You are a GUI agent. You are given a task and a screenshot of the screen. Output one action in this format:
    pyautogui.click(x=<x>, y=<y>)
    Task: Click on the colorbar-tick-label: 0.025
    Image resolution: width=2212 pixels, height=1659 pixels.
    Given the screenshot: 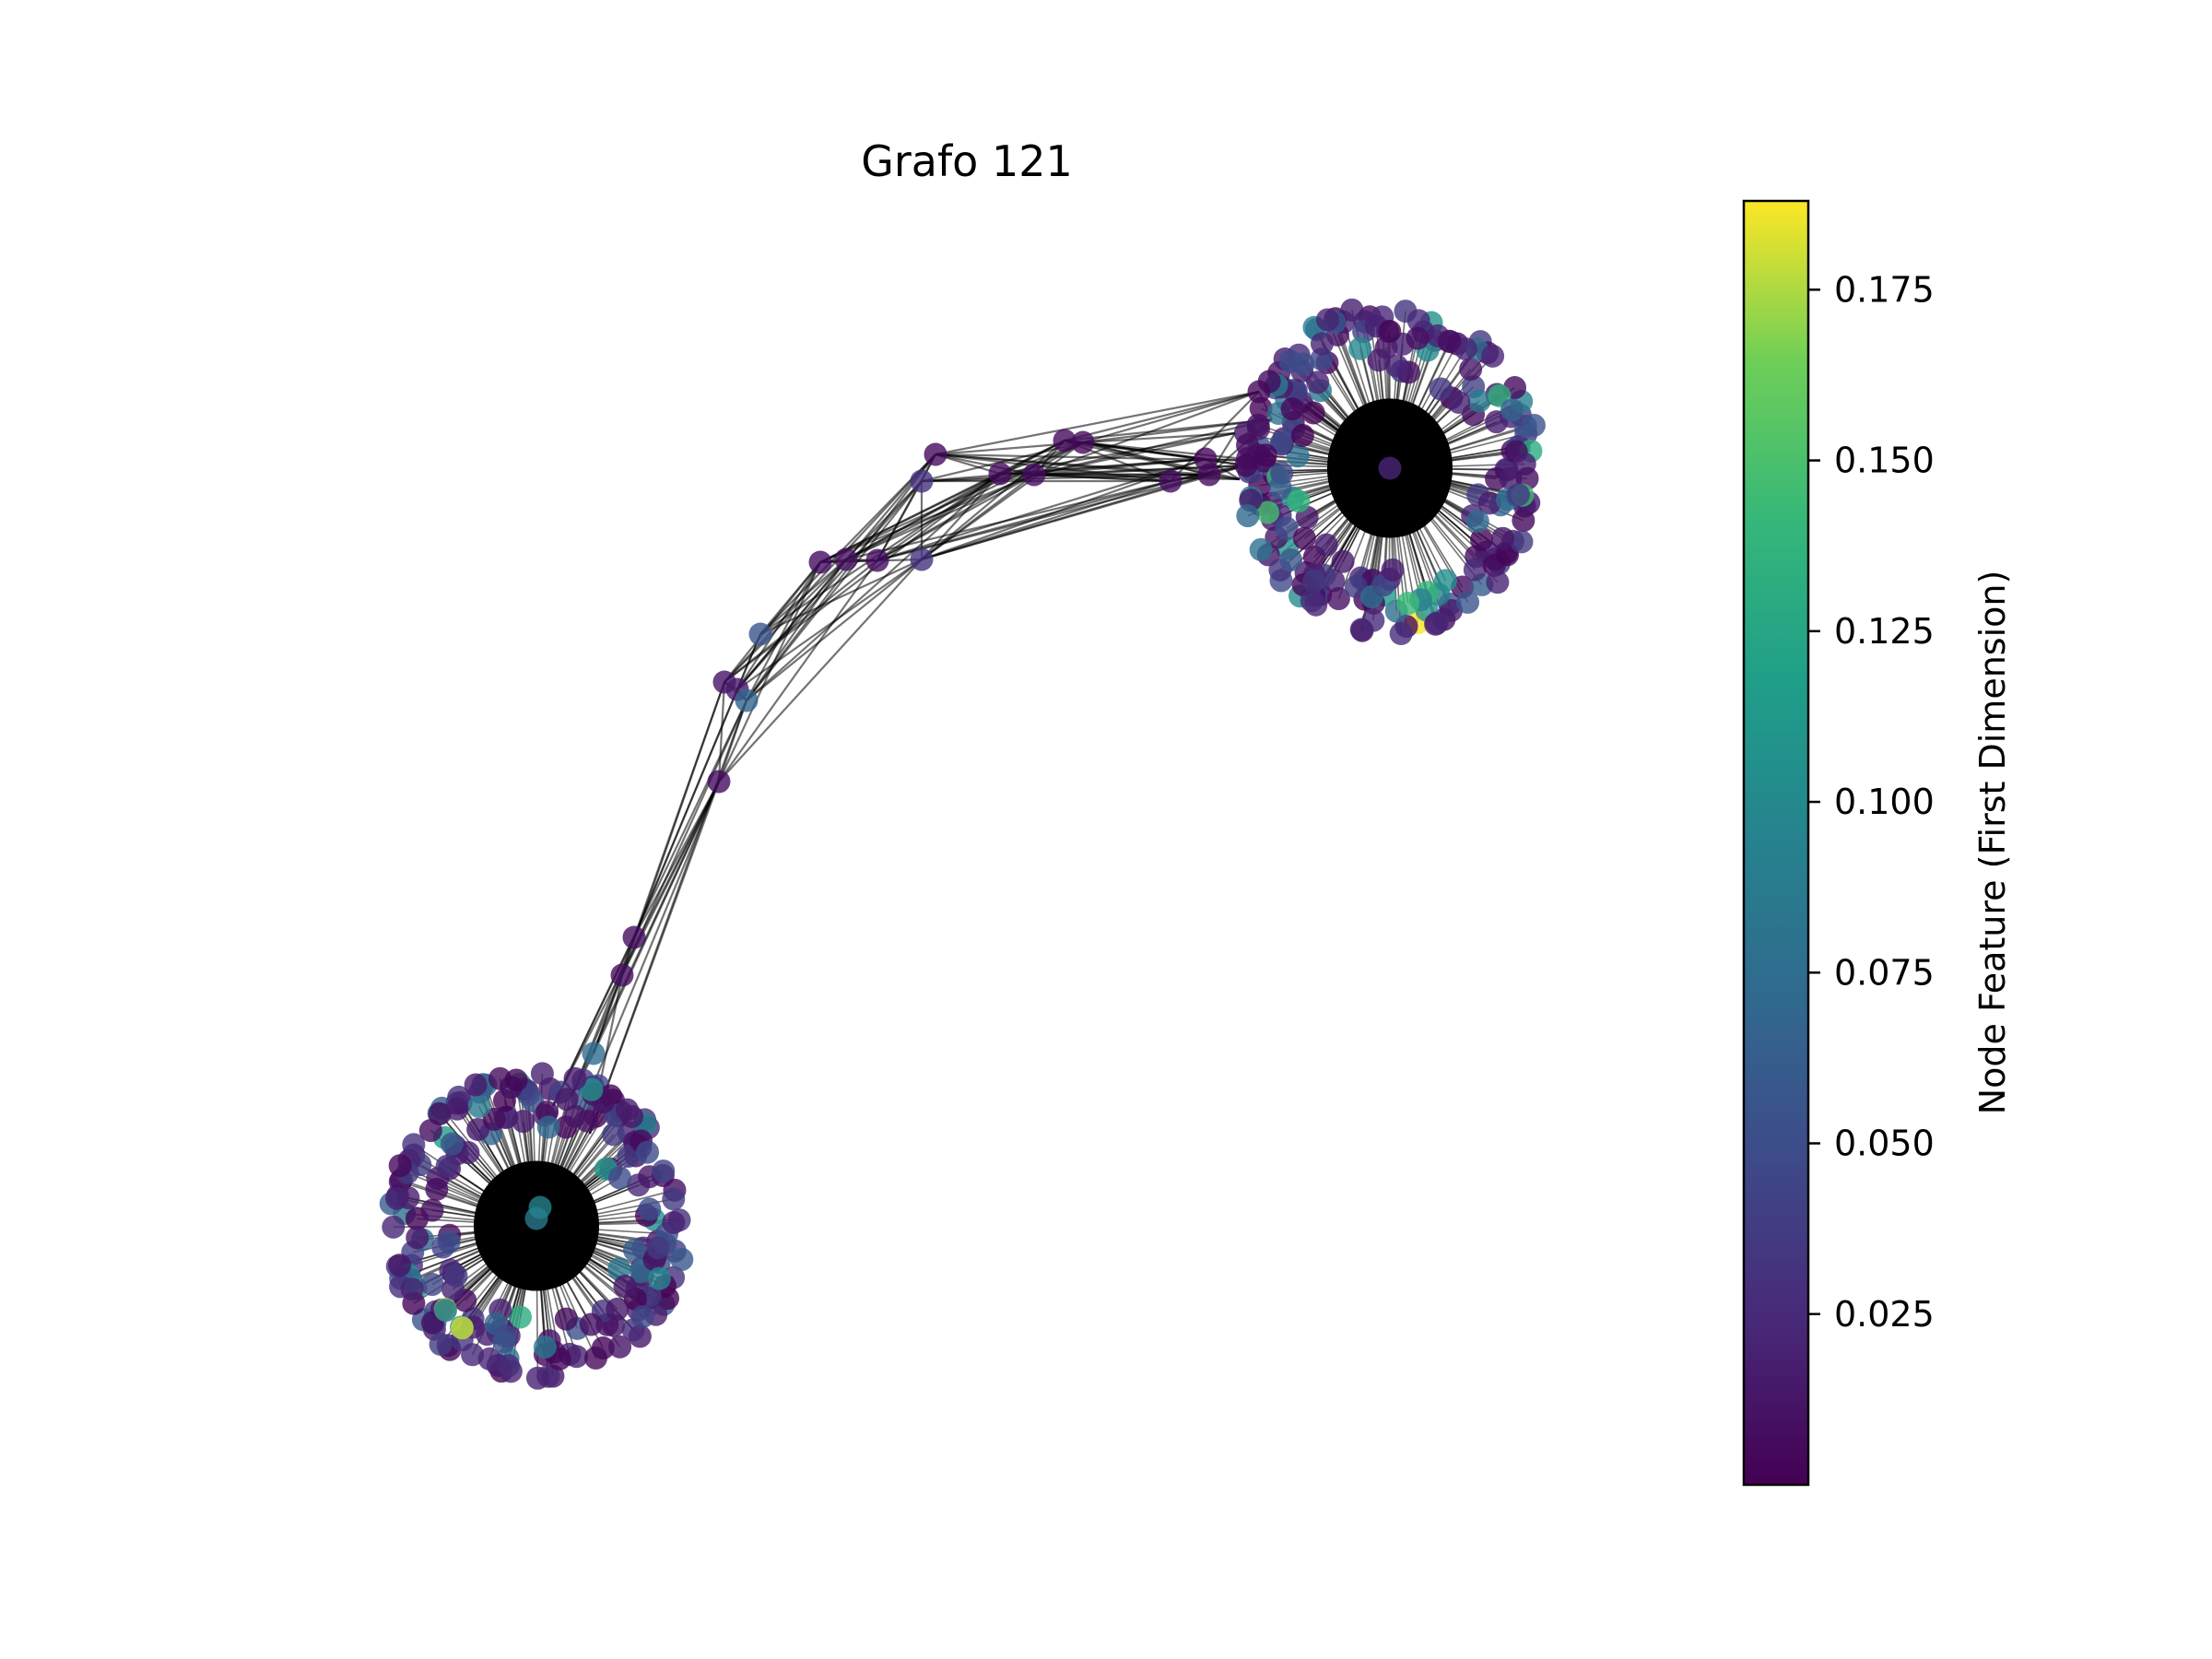 What is the action you would take?
    pyautogui.click(x=1884, y=1314)
    